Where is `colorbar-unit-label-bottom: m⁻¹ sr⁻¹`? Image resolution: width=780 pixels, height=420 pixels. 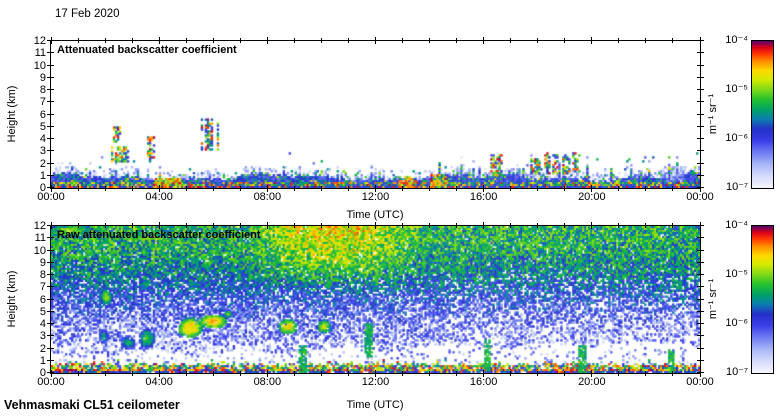
colorbar-unit-label-bottom: m⁻¹ sr⁻¹ is located at coordinates (713, 299).